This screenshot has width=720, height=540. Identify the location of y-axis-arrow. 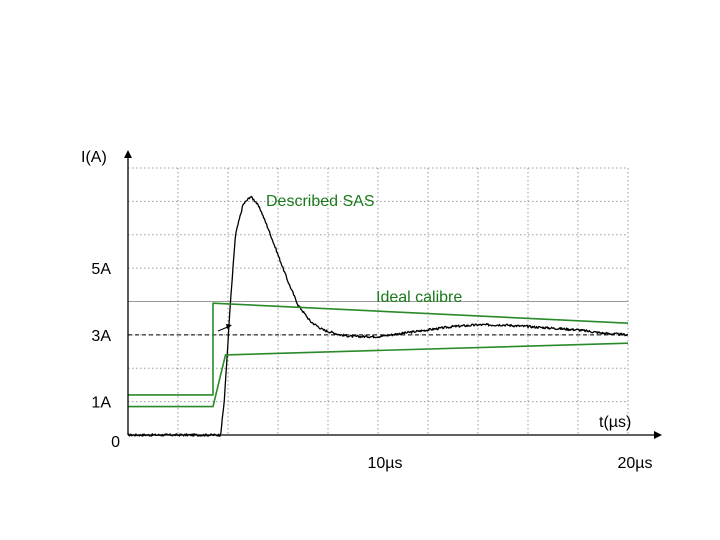
(128, 154).